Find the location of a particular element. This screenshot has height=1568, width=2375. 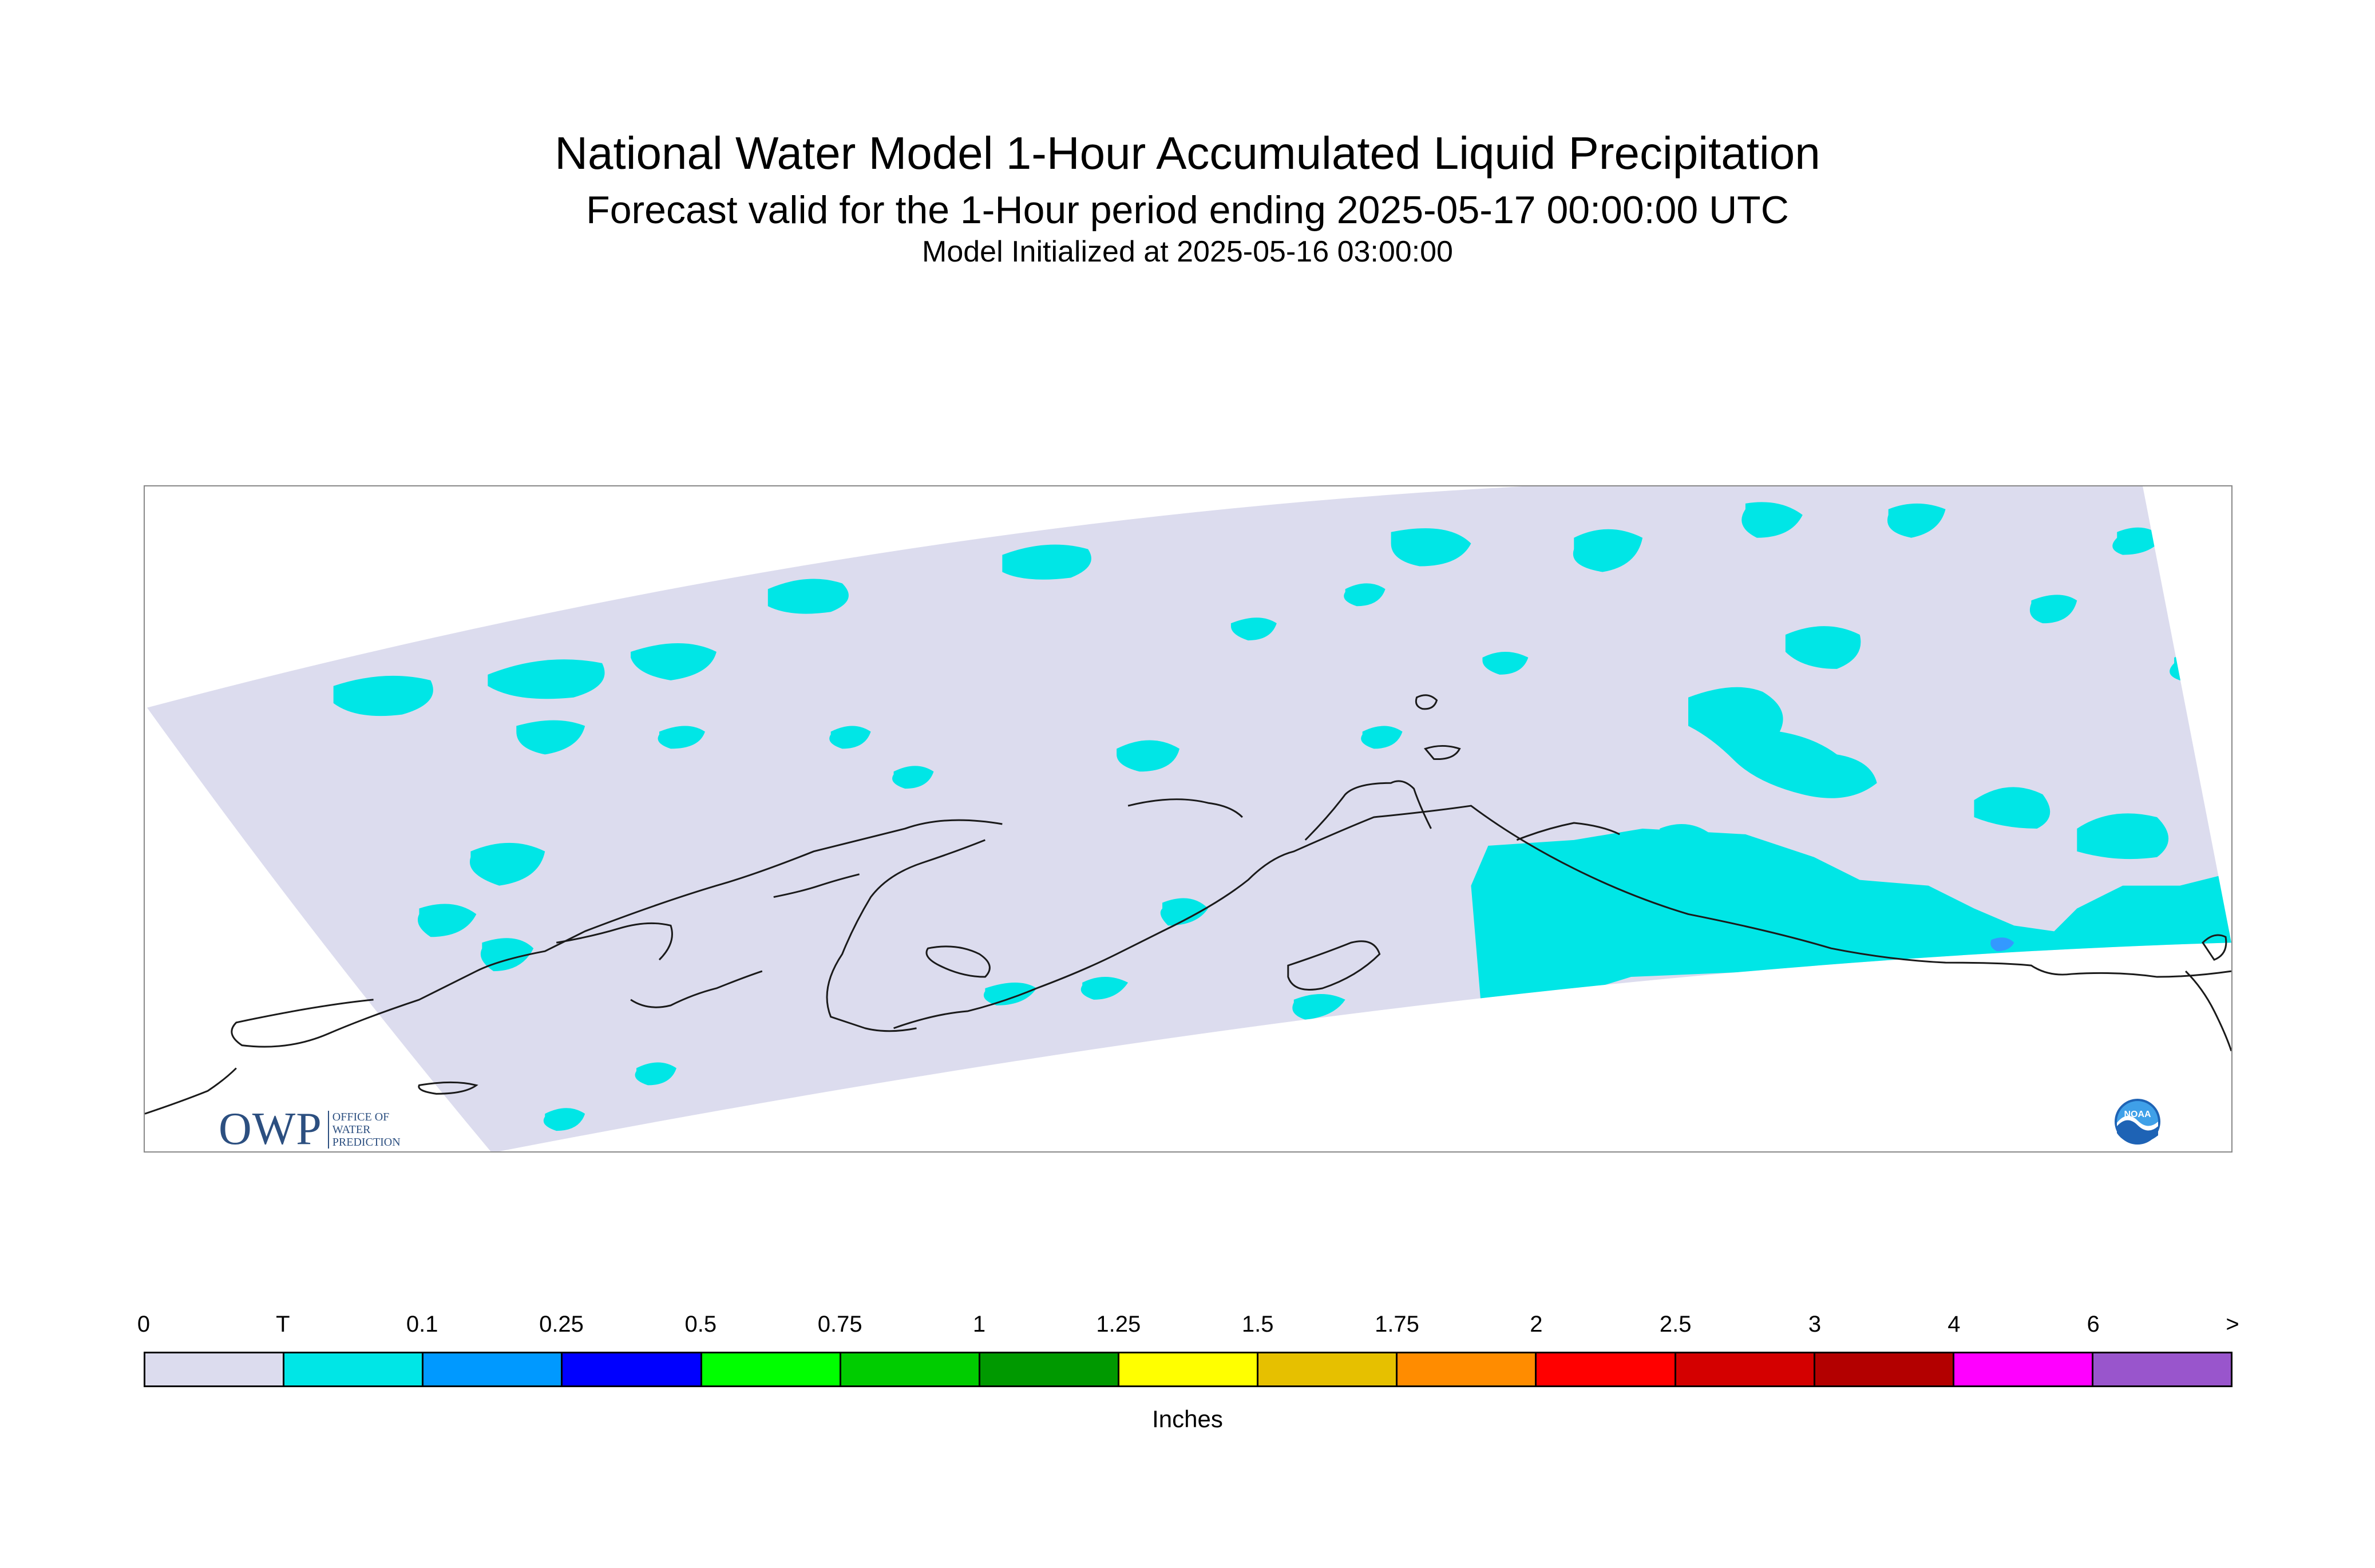

trace-area-mid1 is located at coordinates (1148, 756).